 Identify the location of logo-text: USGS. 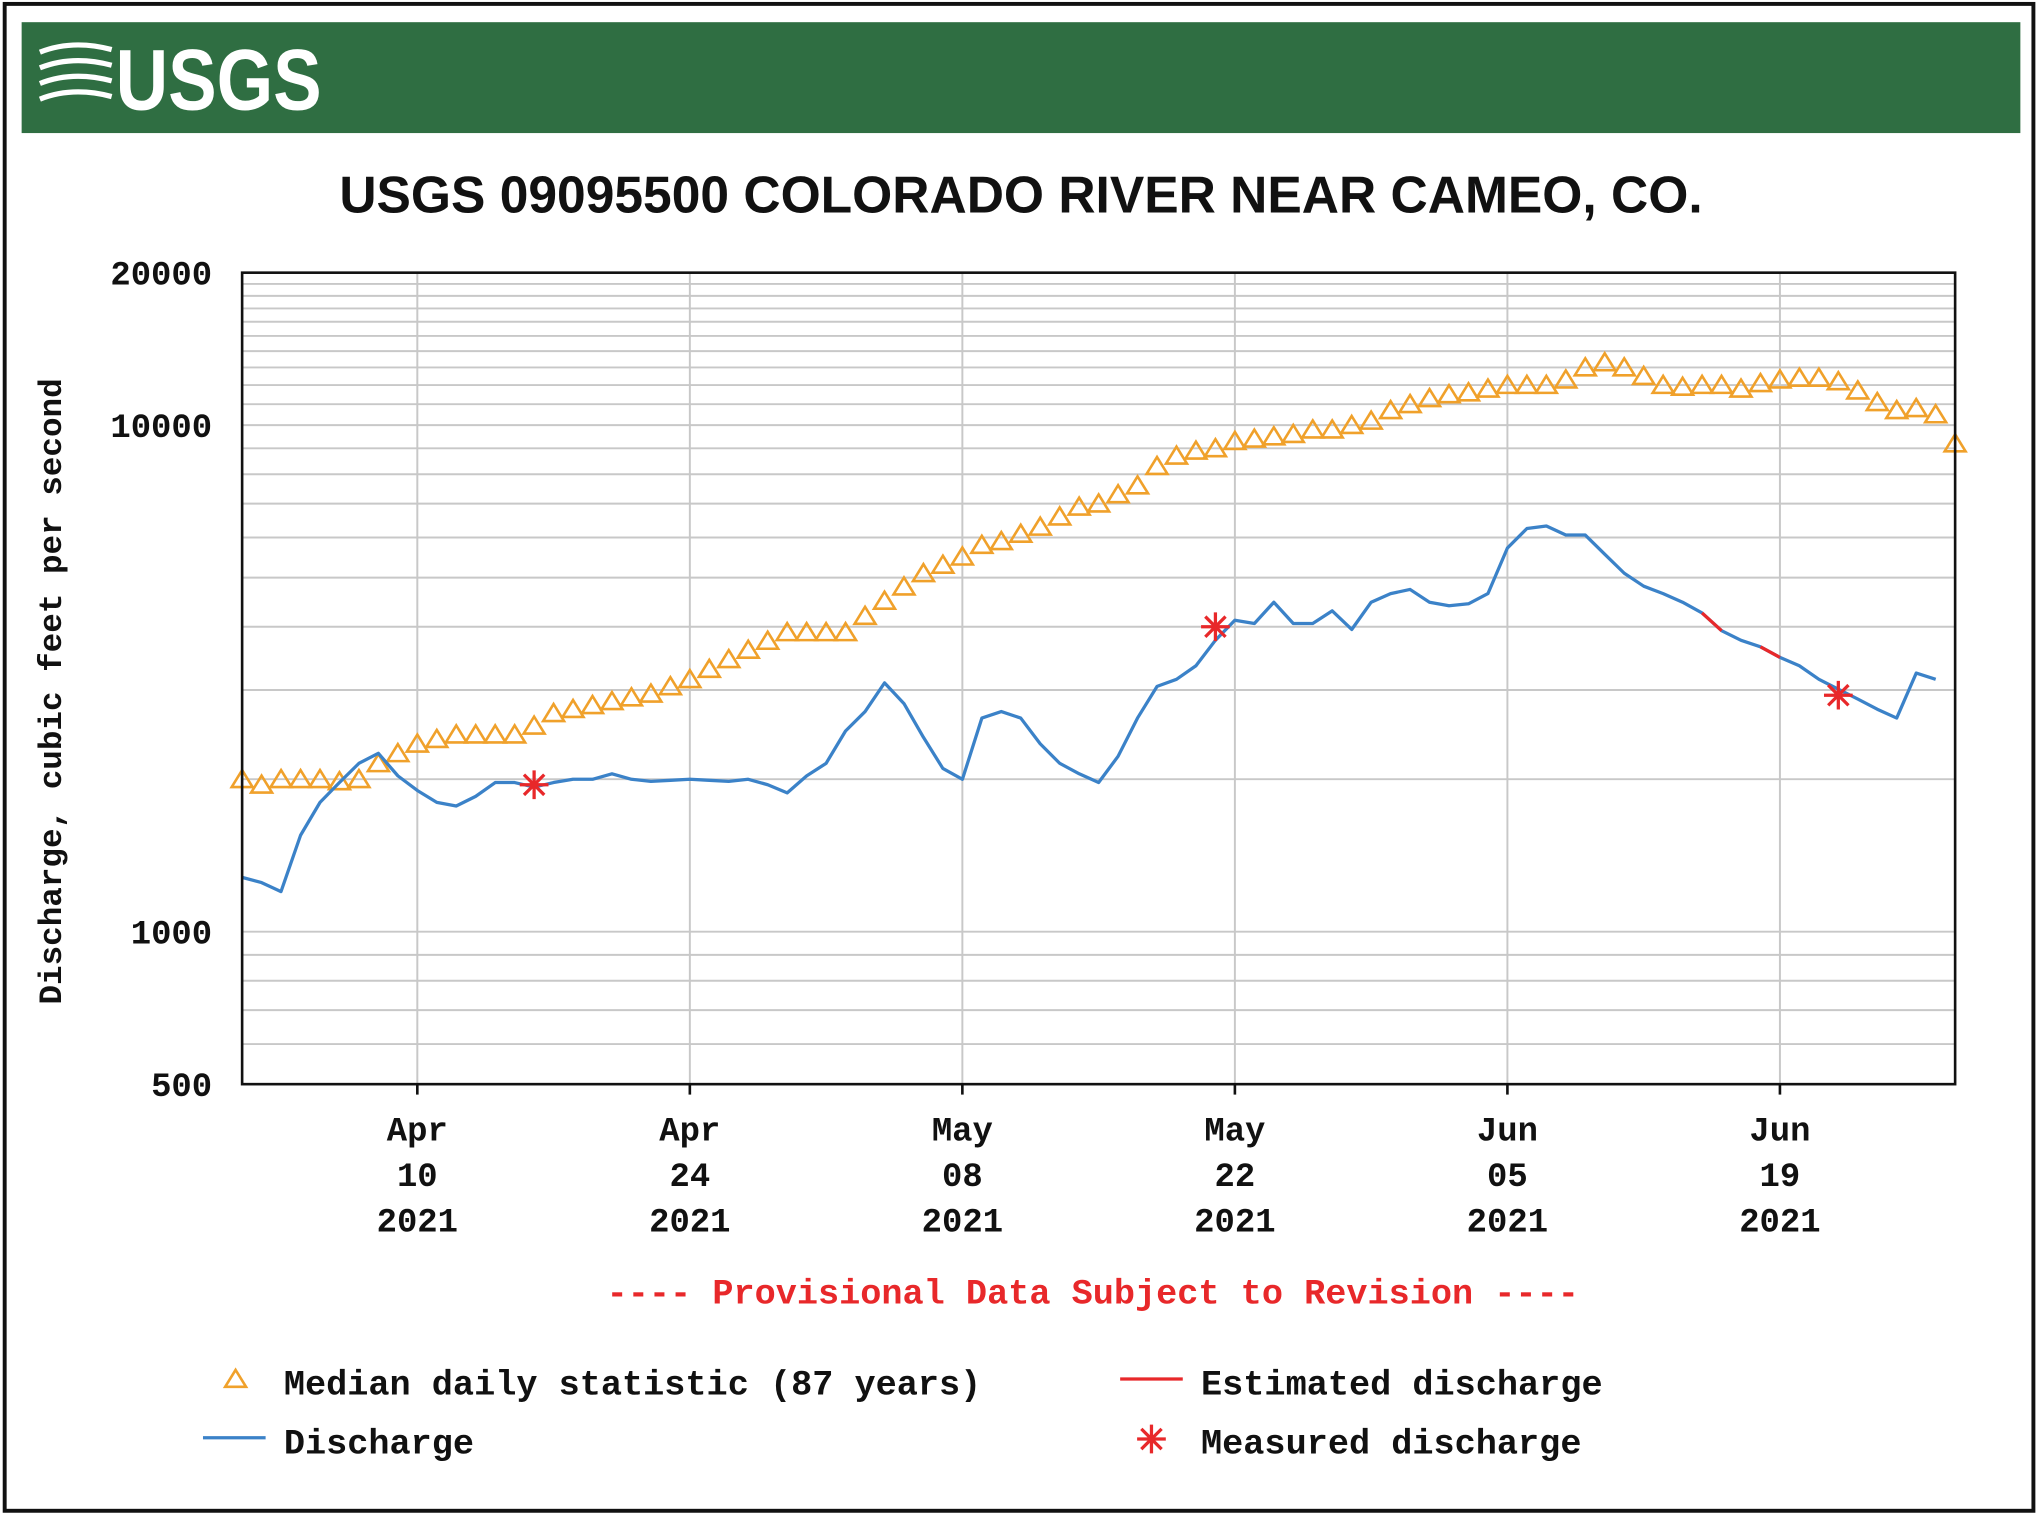
(219, 81).